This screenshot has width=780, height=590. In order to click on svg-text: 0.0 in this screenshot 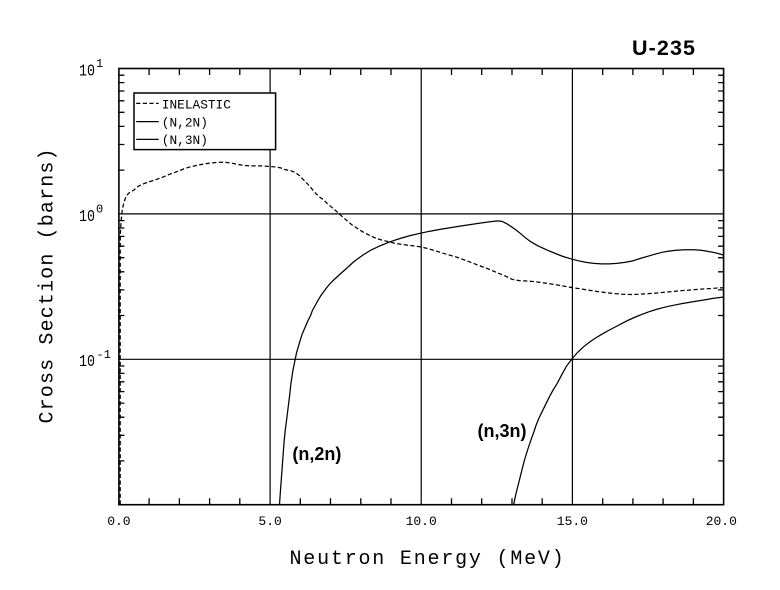, I will do `click(118, 521)`.